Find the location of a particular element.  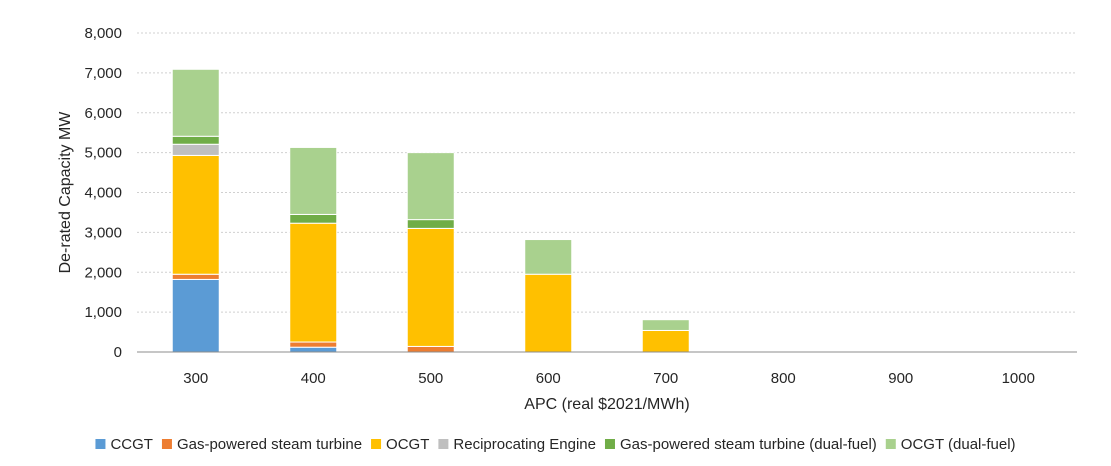

y-tick-label: 7,000 is located at coordinates (103, 73).